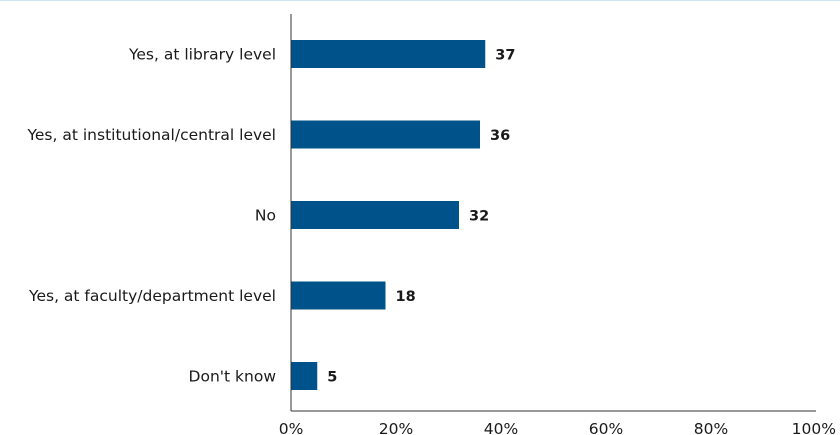  Describe the element at coordinates (606, 427) in the screenshot. I see `x-tick-label: 60%` at that location.